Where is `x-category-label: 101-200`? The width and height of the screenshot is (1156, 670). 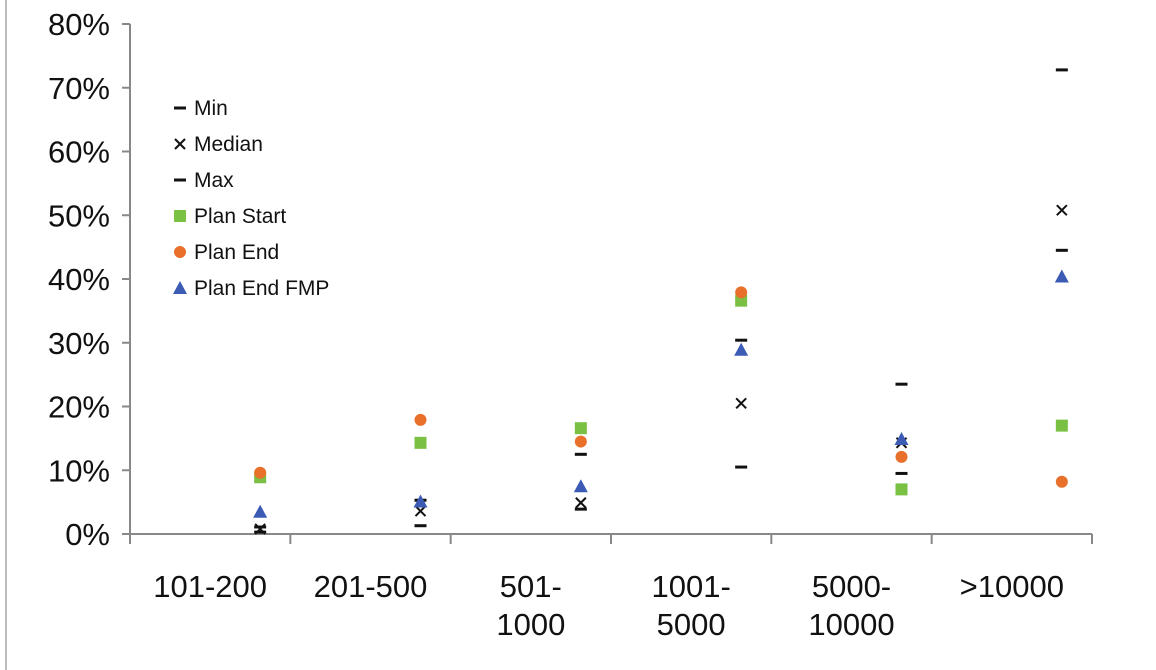 x-category-label: 101-200 is located at coordinates (210, 586).